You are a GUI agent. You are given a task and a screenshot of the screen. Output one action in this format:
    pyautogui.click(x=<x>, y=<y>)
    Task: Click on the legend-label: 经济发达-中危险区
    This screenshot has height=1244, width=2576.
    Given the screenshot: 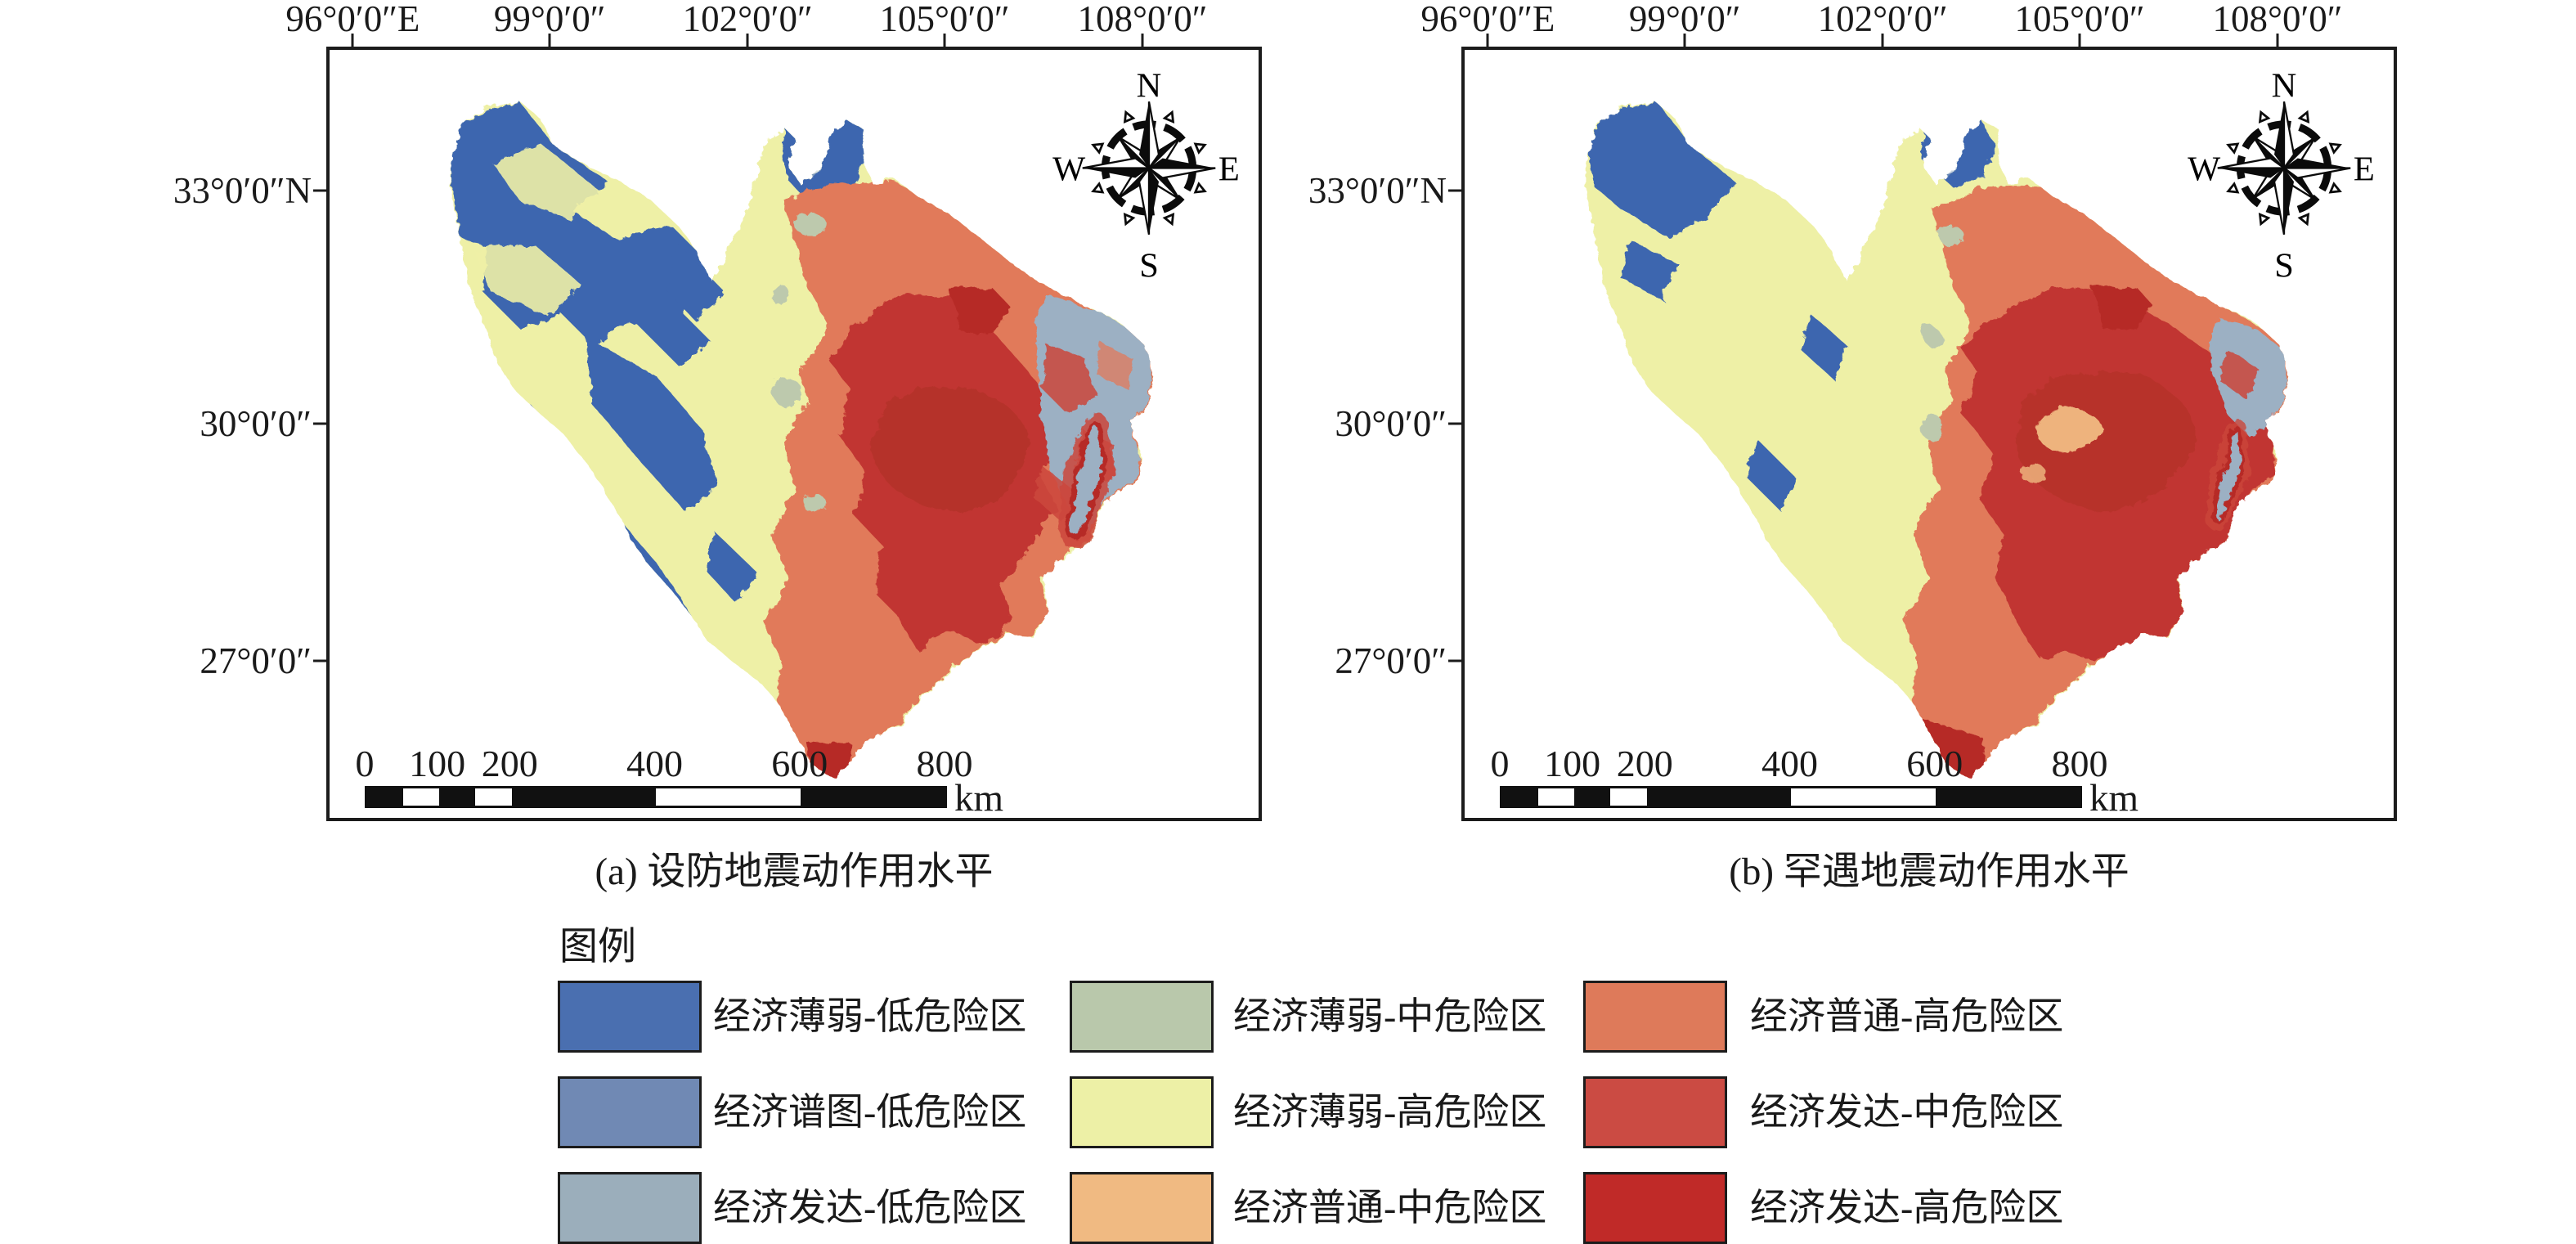 What is the action you would take?
    pyautogui.click(x=1907, y=1112)
    